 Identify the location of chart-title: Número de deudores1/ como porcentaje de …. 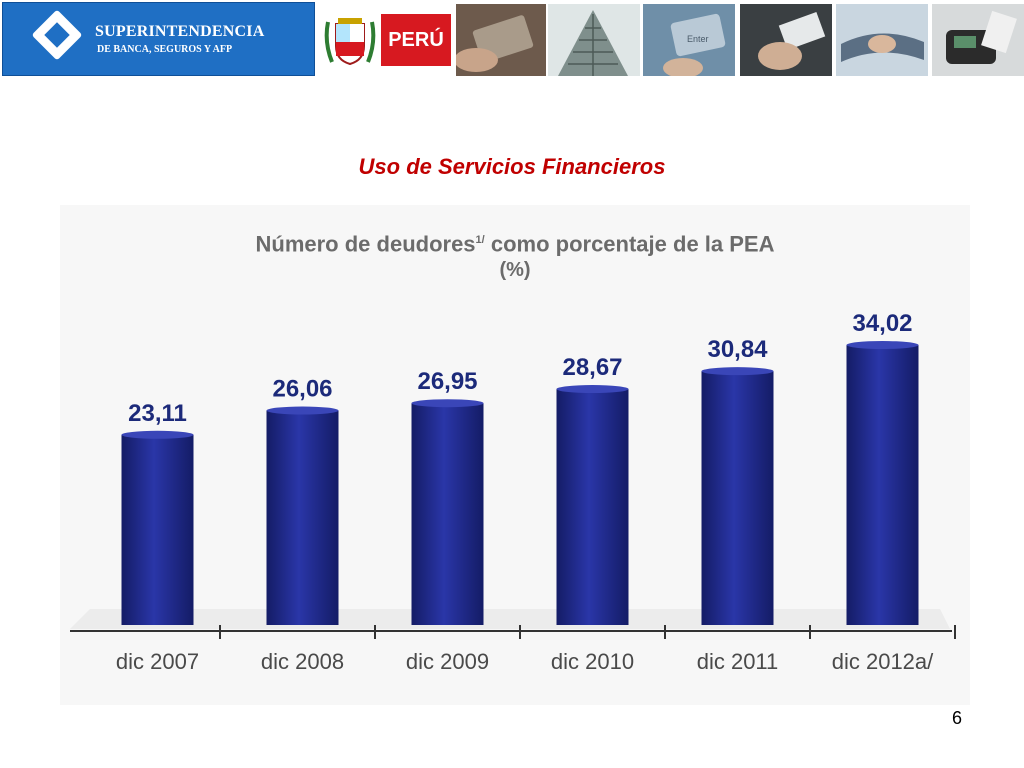
(515, 242).